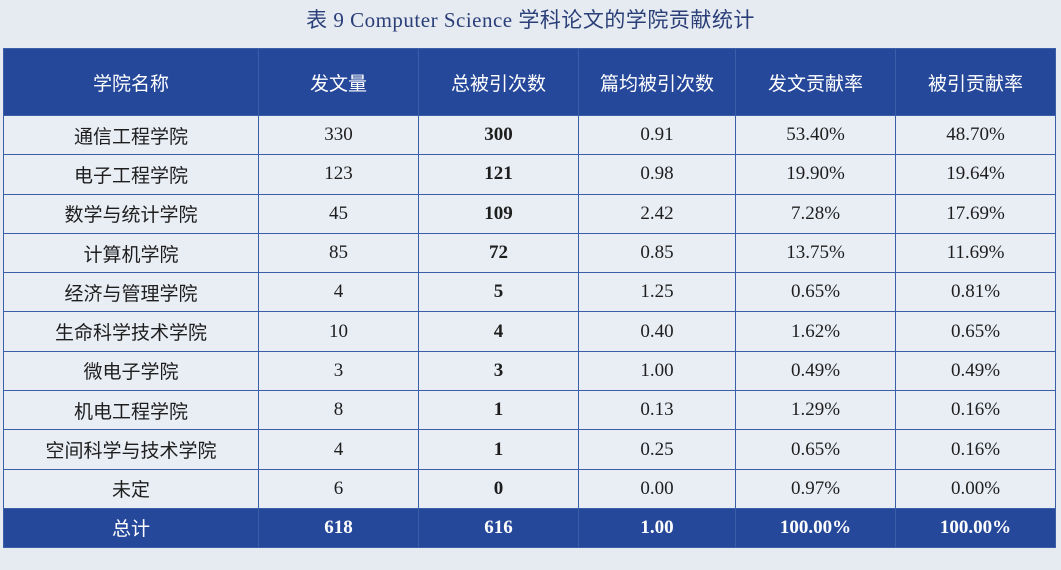  I want to click on table-cell: 1.62%, so click(815, 331).